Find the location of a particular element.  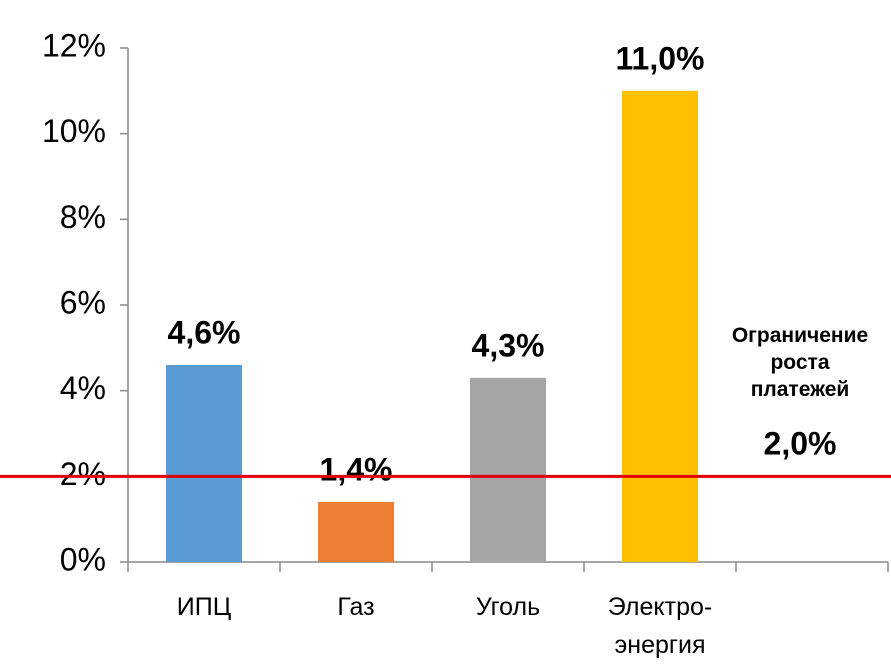

x-tick-label: Электро-энергия is located at coordinates (660, 626).